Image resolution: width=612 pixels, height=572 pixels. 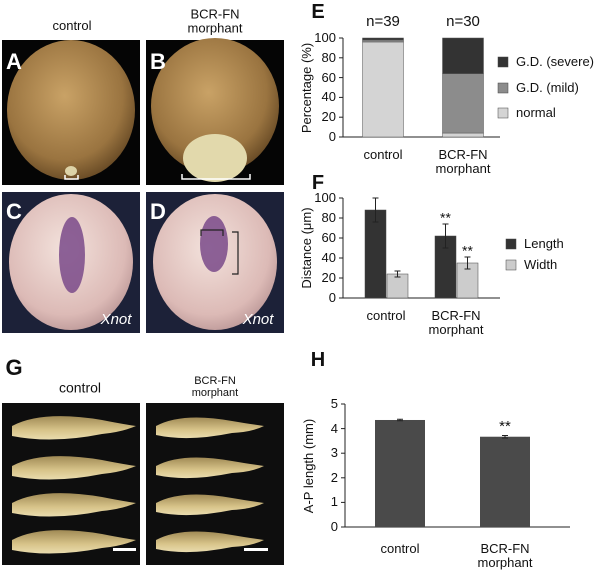 What do you see at coordinates (14, 211) in the screenshot?
I see `panel-letter: C` at bounding box center [14, 211].